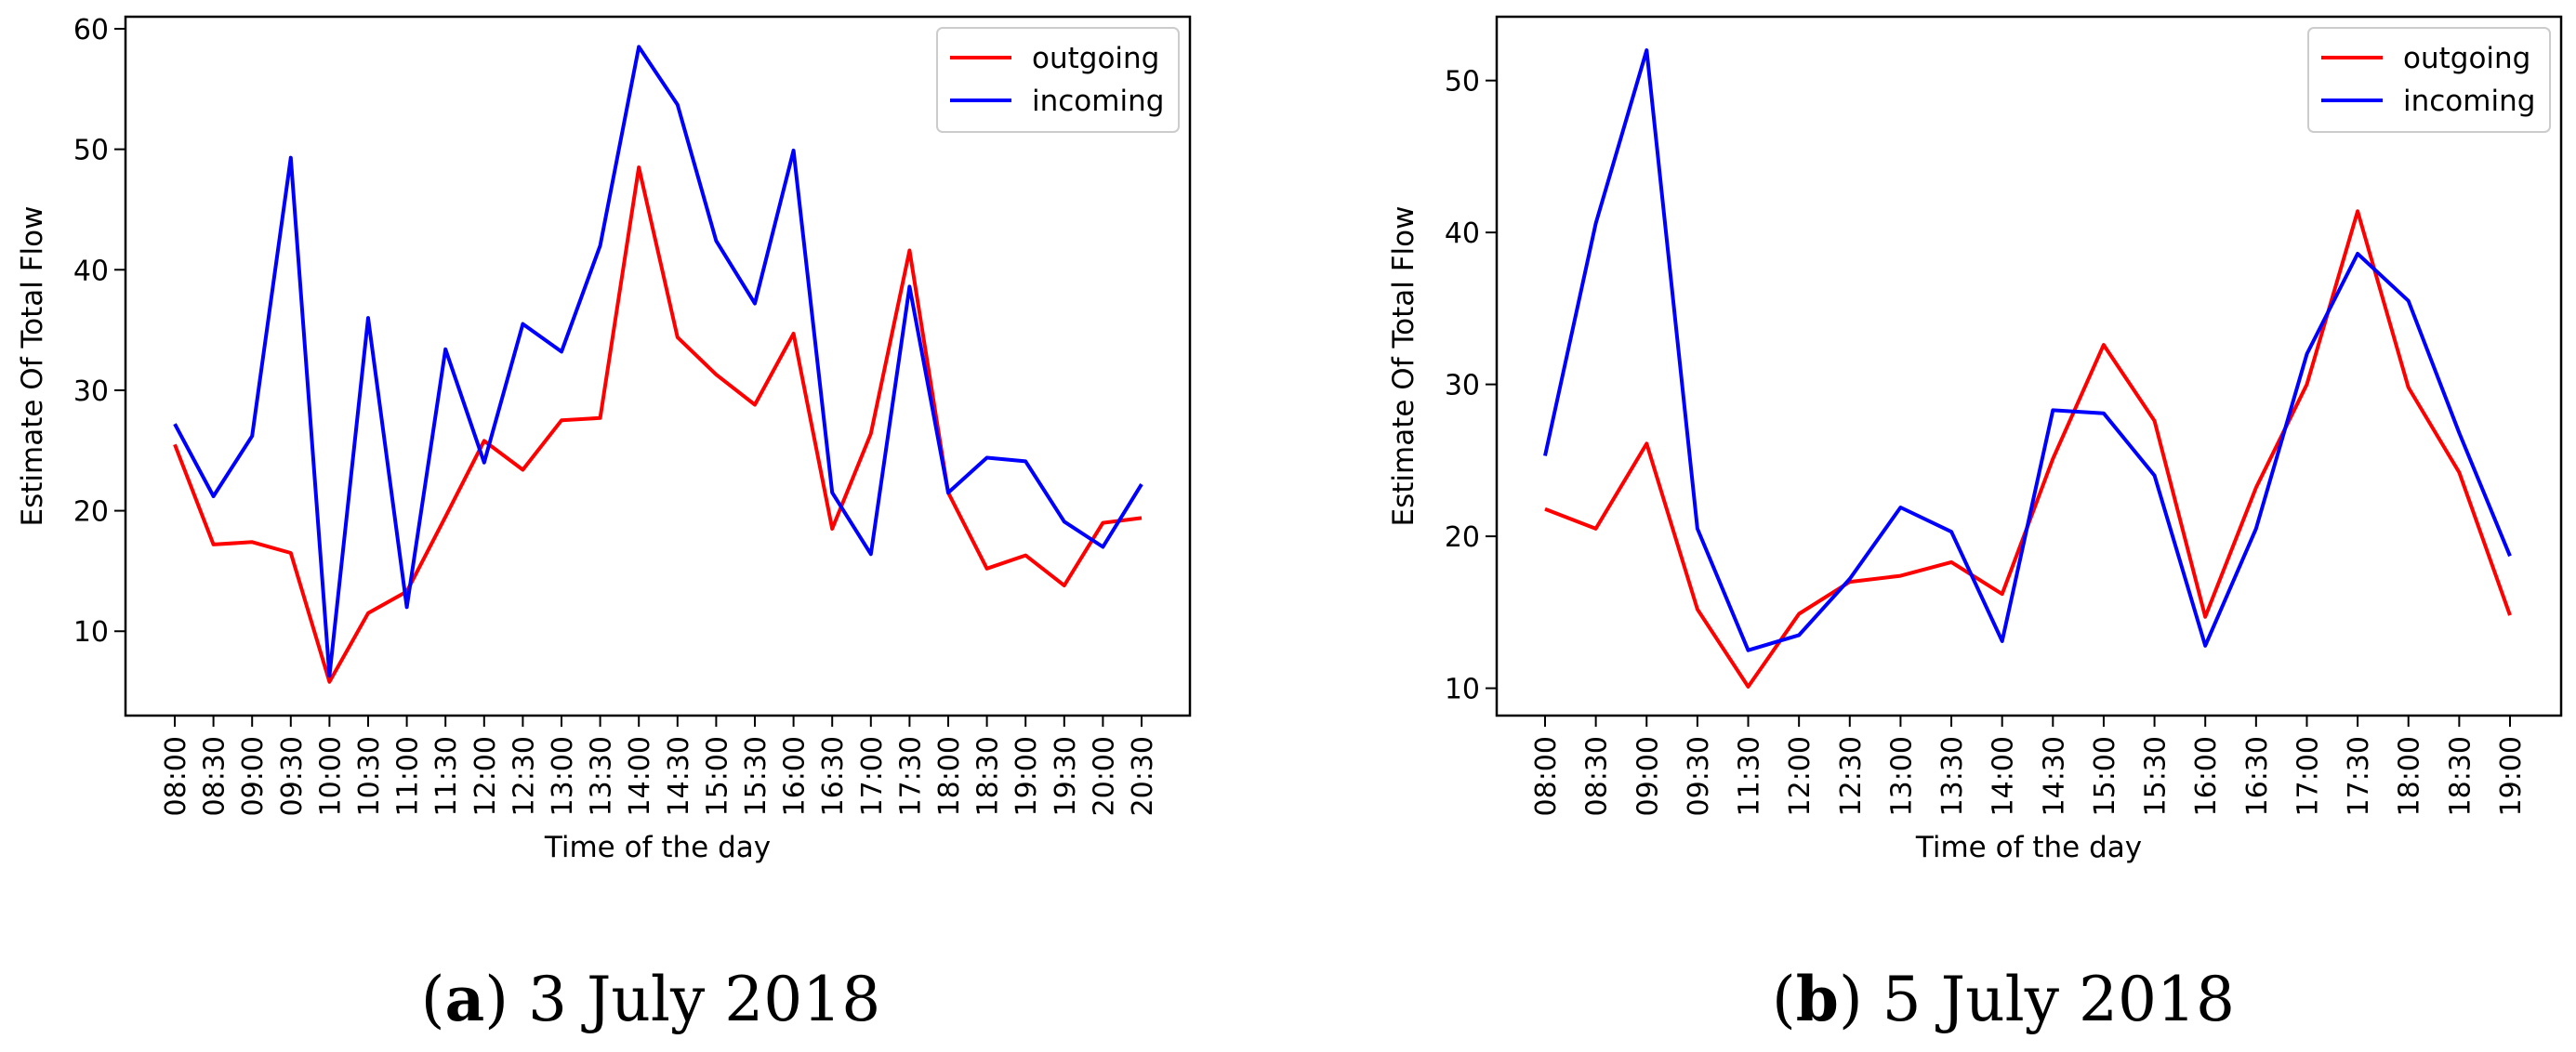 This screenshot has height=1052, width=2576. What do you see at coordinates (1143, 776) in the screenshot?
I see `x-tick-label: 20:30` at bounding box center [1143, 776].